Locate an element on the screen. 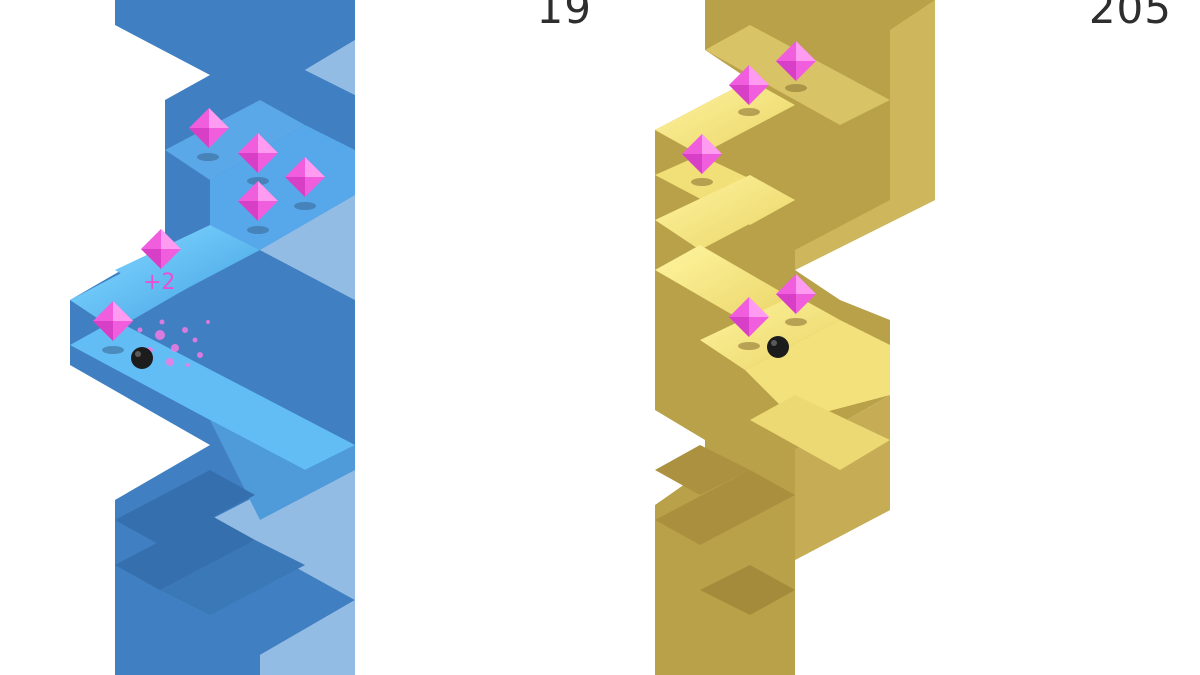 This screenshot has height=675, width=1200. bonus-points-label: +2 is located at coordinates (159, 282).